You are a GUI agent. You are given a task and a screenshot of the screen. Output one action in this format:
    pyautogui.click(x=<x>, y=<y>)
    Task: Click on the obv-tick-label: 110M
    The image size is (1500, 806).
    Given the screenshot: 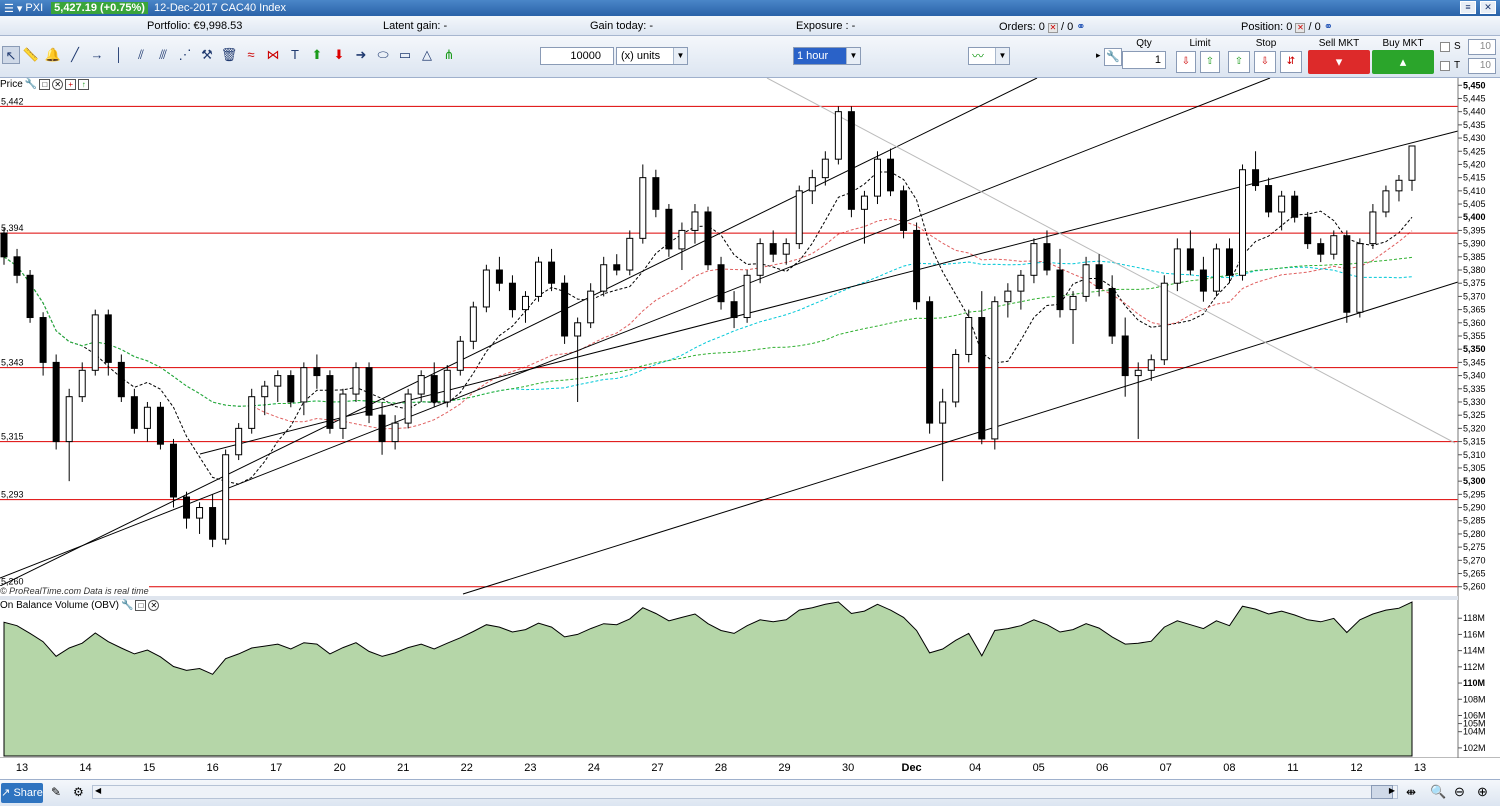 What is the action you would take?
    pyautogui.click(x=1474, y=683)
    